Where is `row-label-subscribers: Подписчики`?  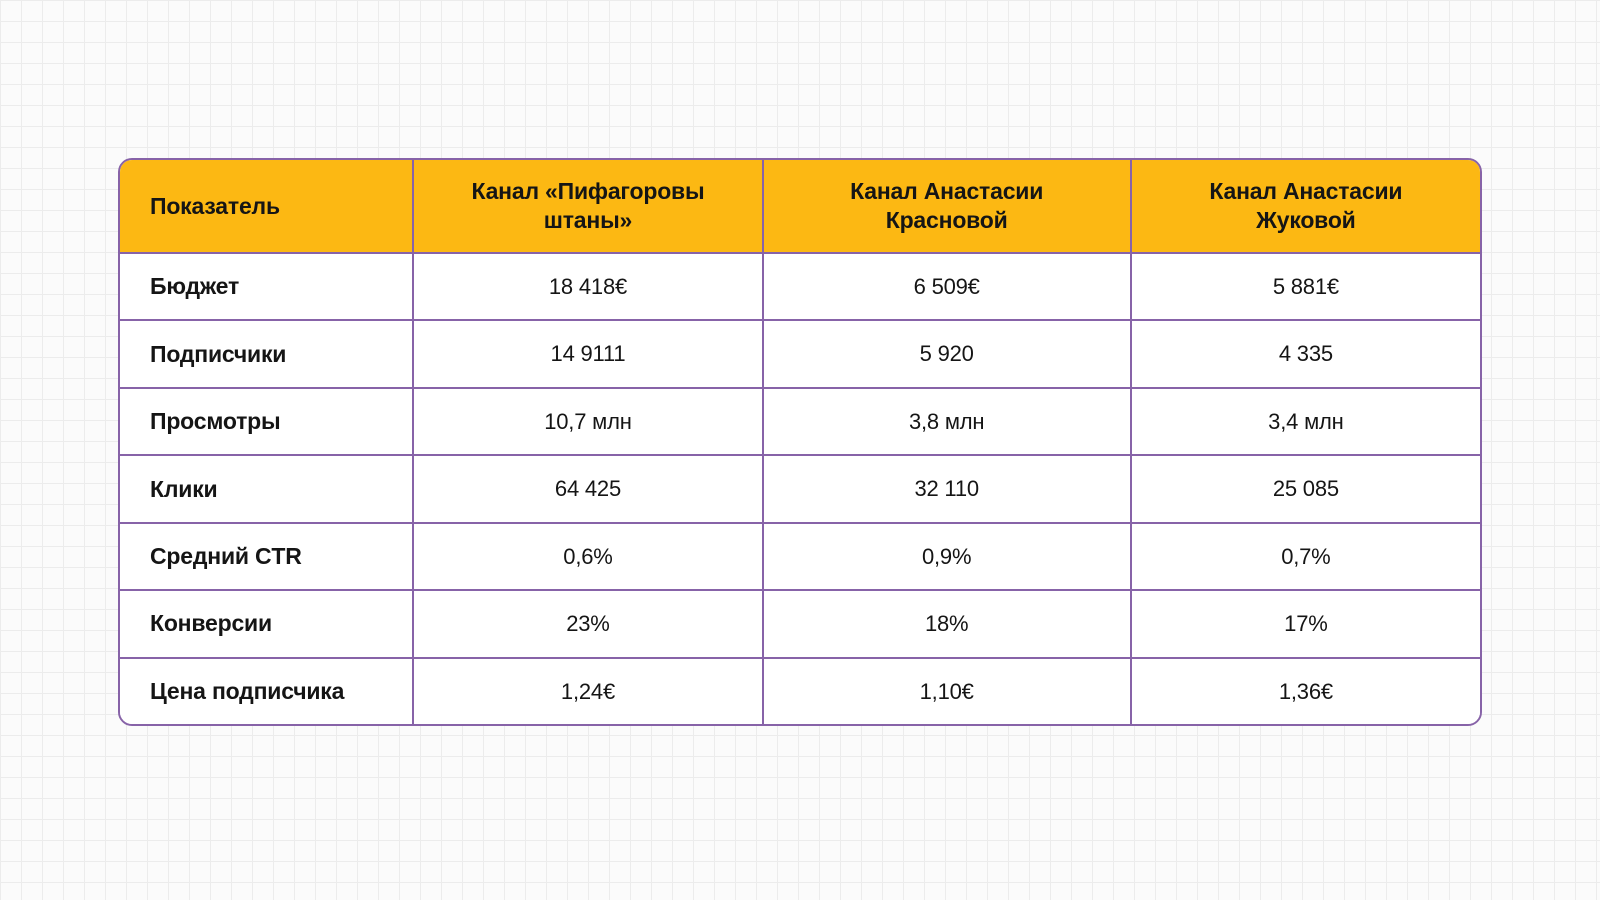
row-label-subscribers: Подписчики is located at coordinates (266, 353).